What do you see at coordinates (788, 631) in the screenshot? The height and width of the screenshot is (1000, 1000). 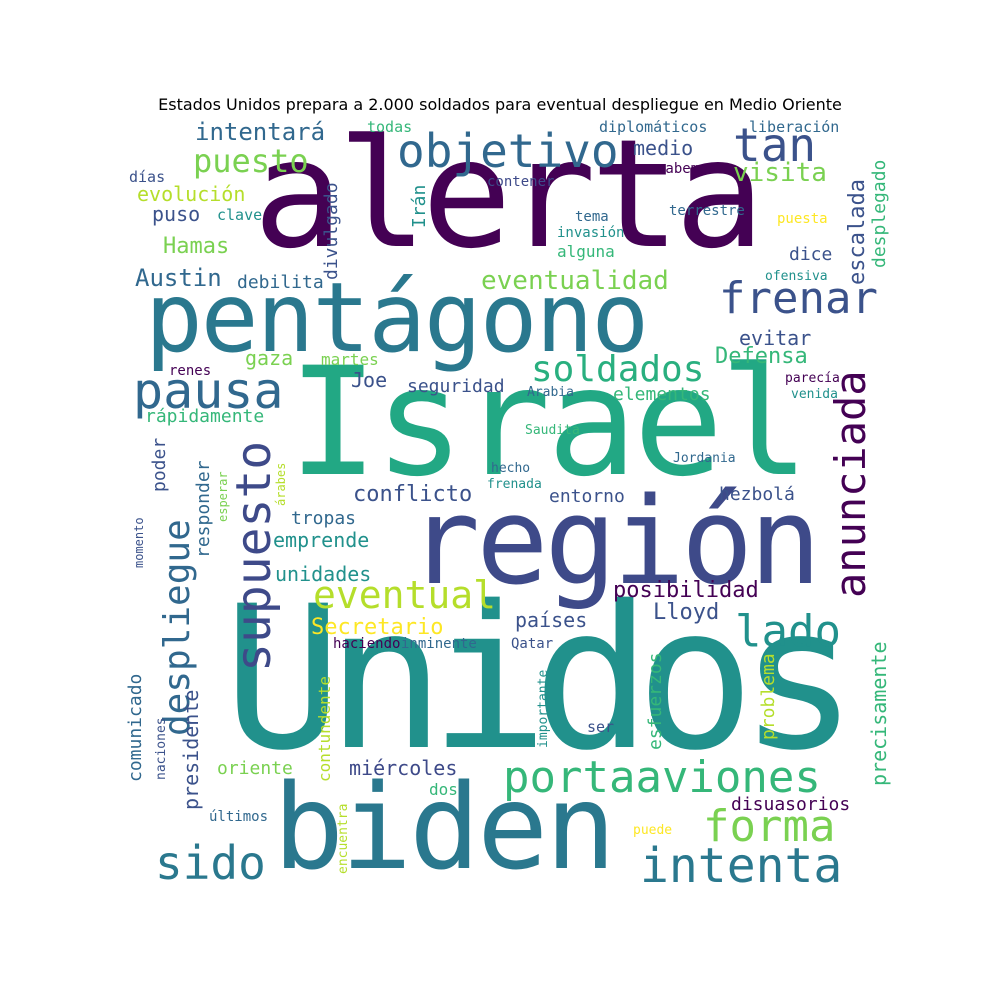 I see `word-lado: lado` at bounding box center [788, 631].